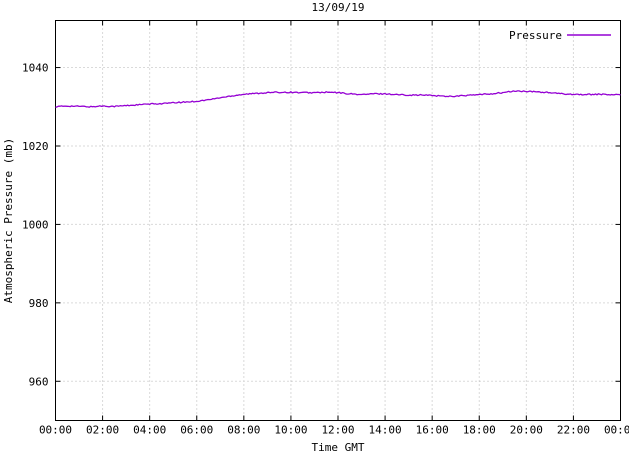 Image resolution: width=629 pixels, height=459 pixels. What do you see at coordinates (385, 430) in the screenshot?
I see `x-tick-label: 14:00` at bounding box center [385, 430].